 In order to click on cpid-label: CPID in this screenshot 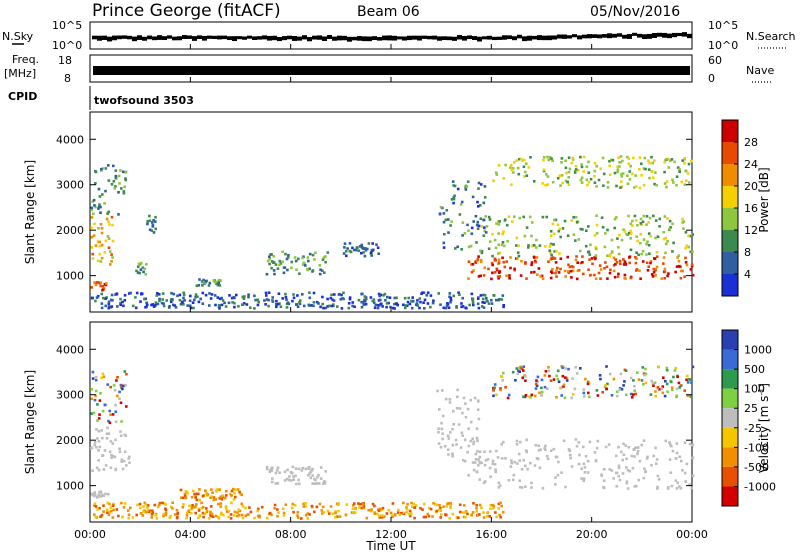, I will do `click(22, 96)`.